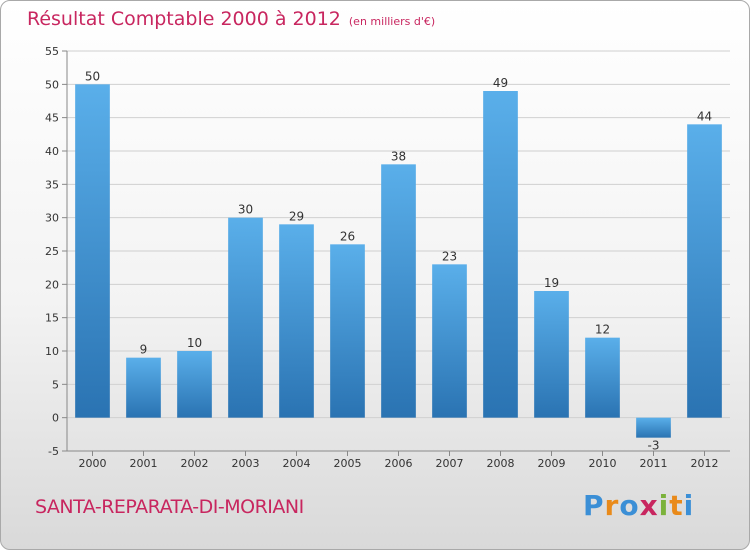  I want to click on data-label: 29, so click(296, 216).